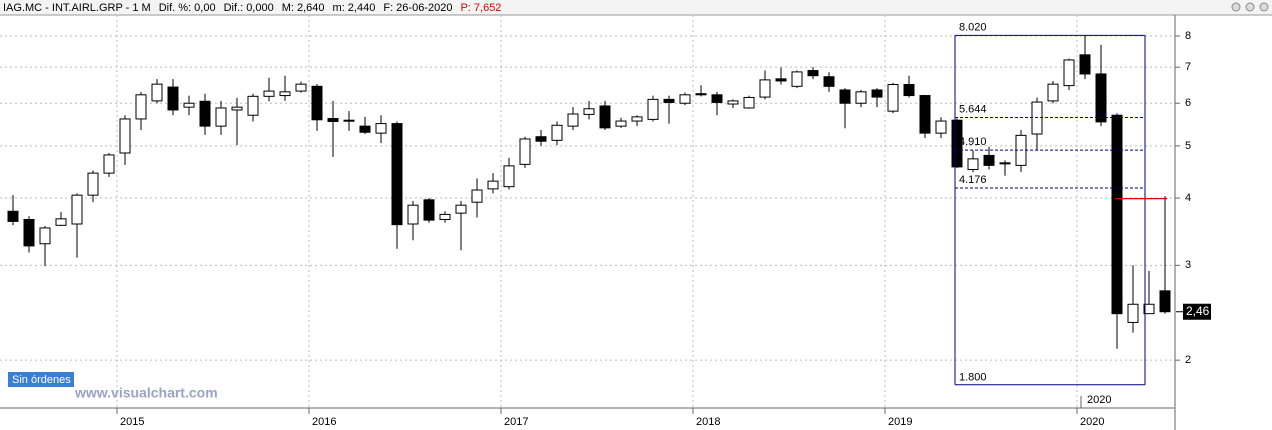 The image size is (1272, 430). Describe the element at coordinates (1188, 103) in the screenshot. I see `y-tick-label: 6` at that location.